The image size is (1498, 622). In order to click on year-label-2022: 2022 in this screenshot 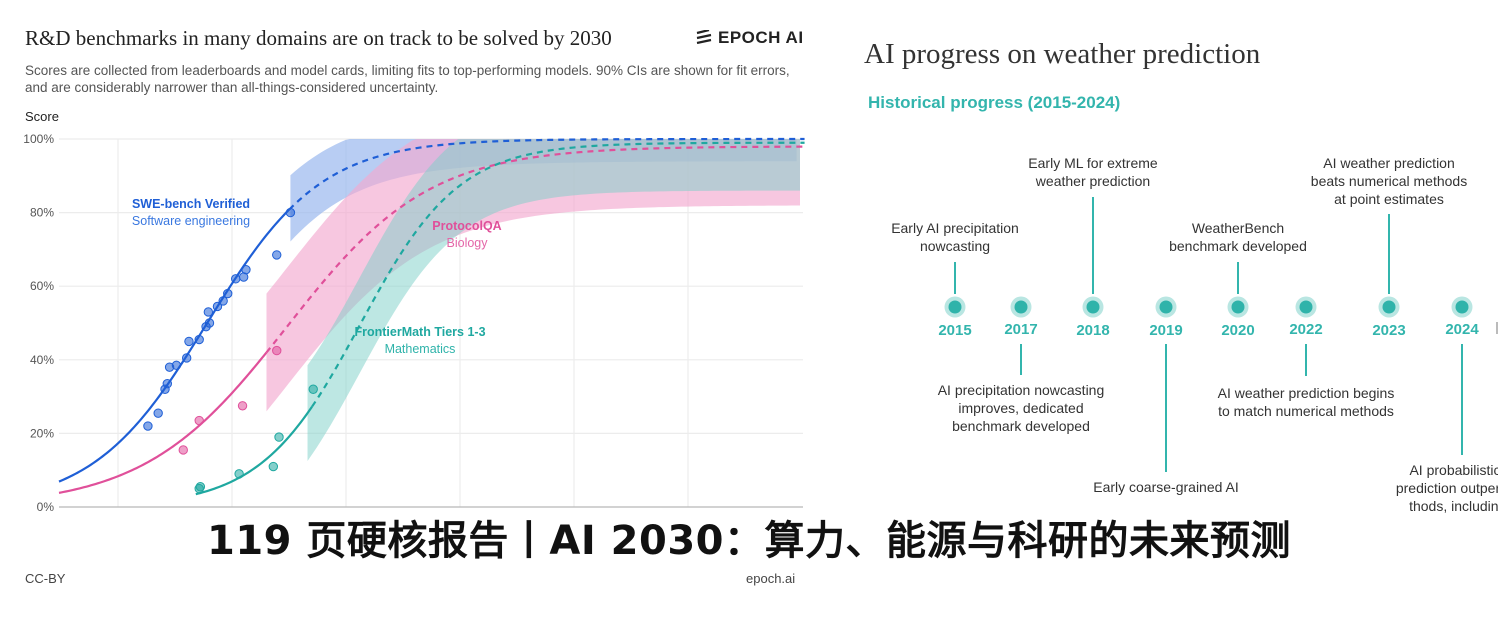, I will do `click(1305, 329)`.